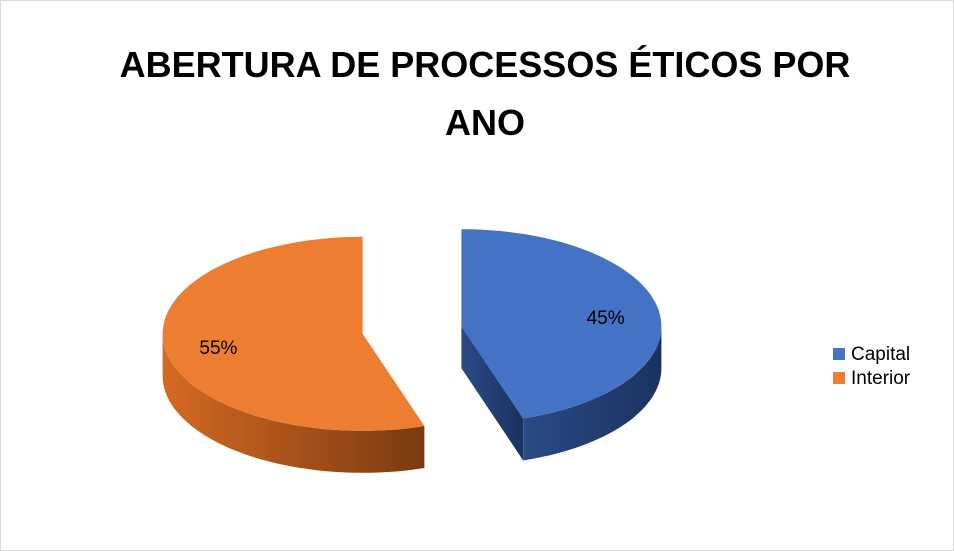  Describe the element at coordinates (880, 354) in the screenshot. I see `legend-label: Capital` at that location.